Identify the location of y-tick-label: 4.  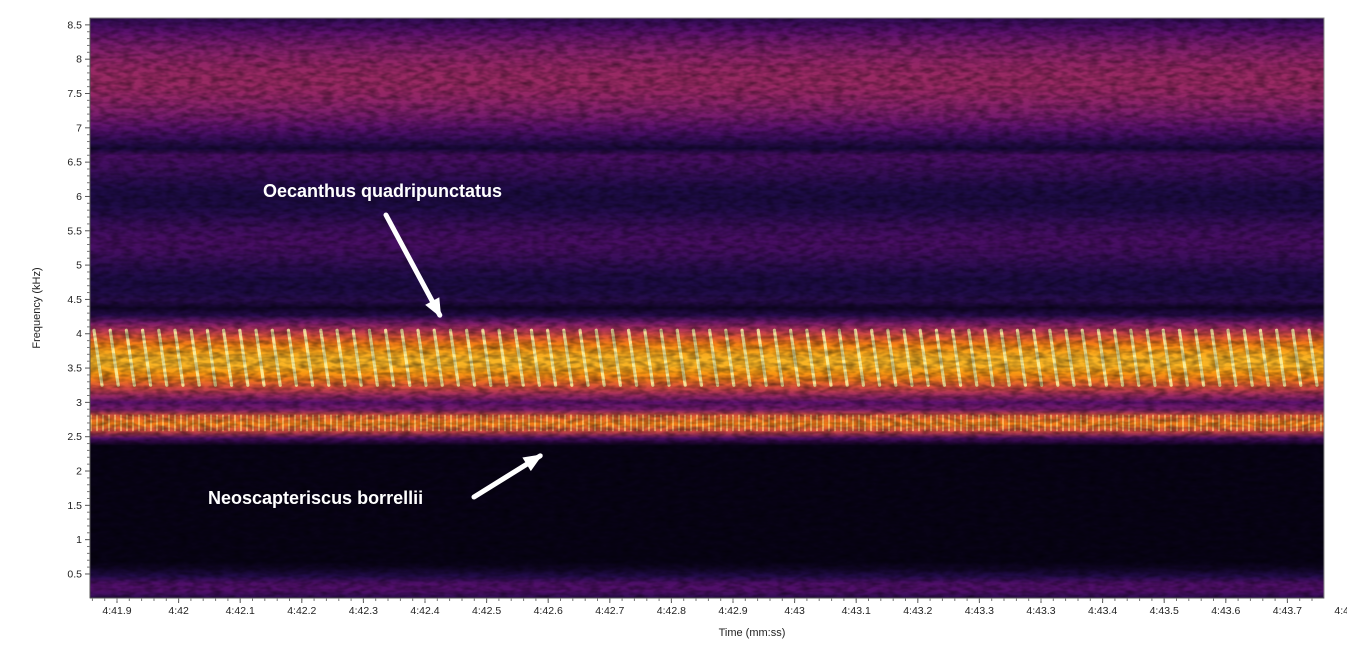
(79, 334).